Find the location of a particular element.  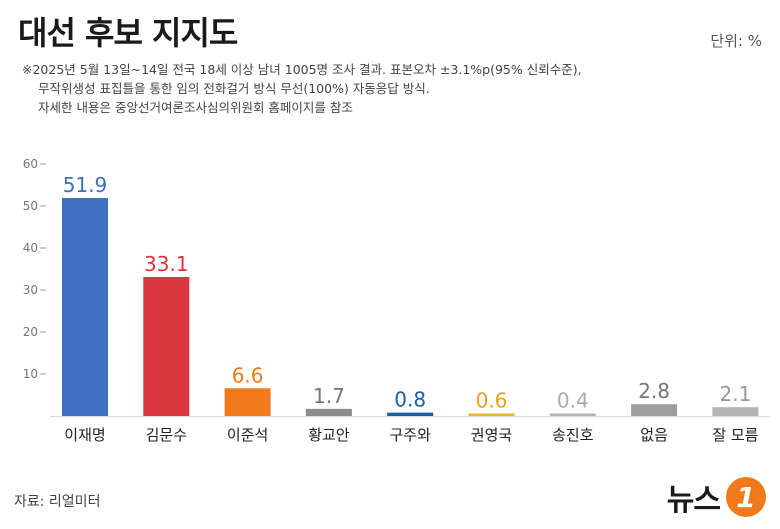

category-label: 권영국 is located at coordinates (492, 435).